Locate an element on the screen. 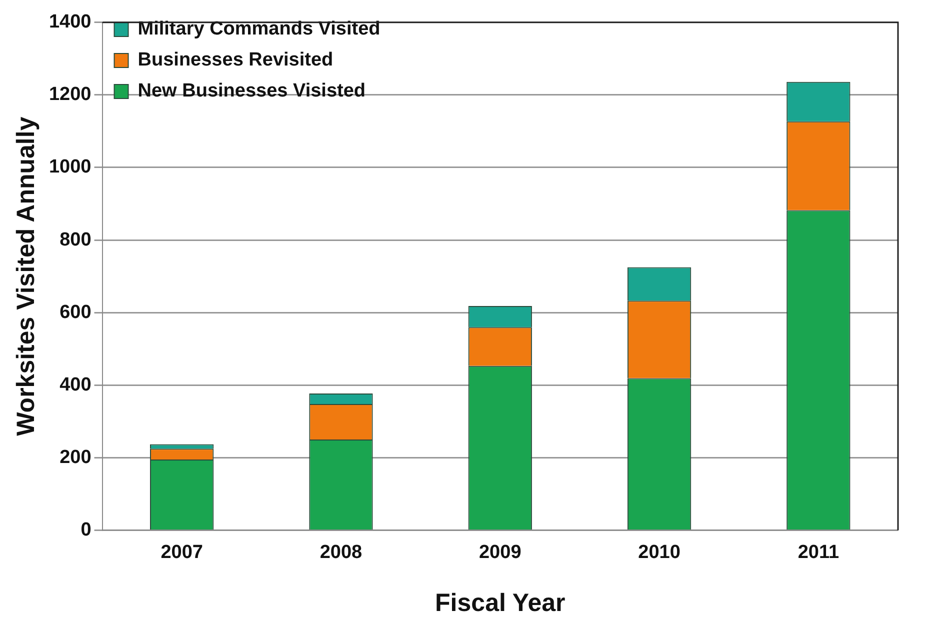  y-tick-label: 800 is located at coordinates (76, 239).